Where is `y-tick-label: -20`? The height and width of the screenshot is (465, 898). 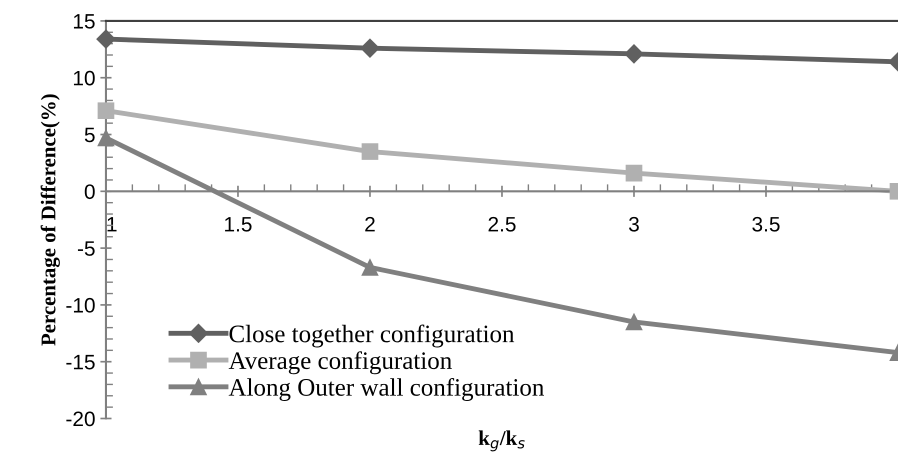 y-tick-label: -20 is located at coordinates (80, 419).